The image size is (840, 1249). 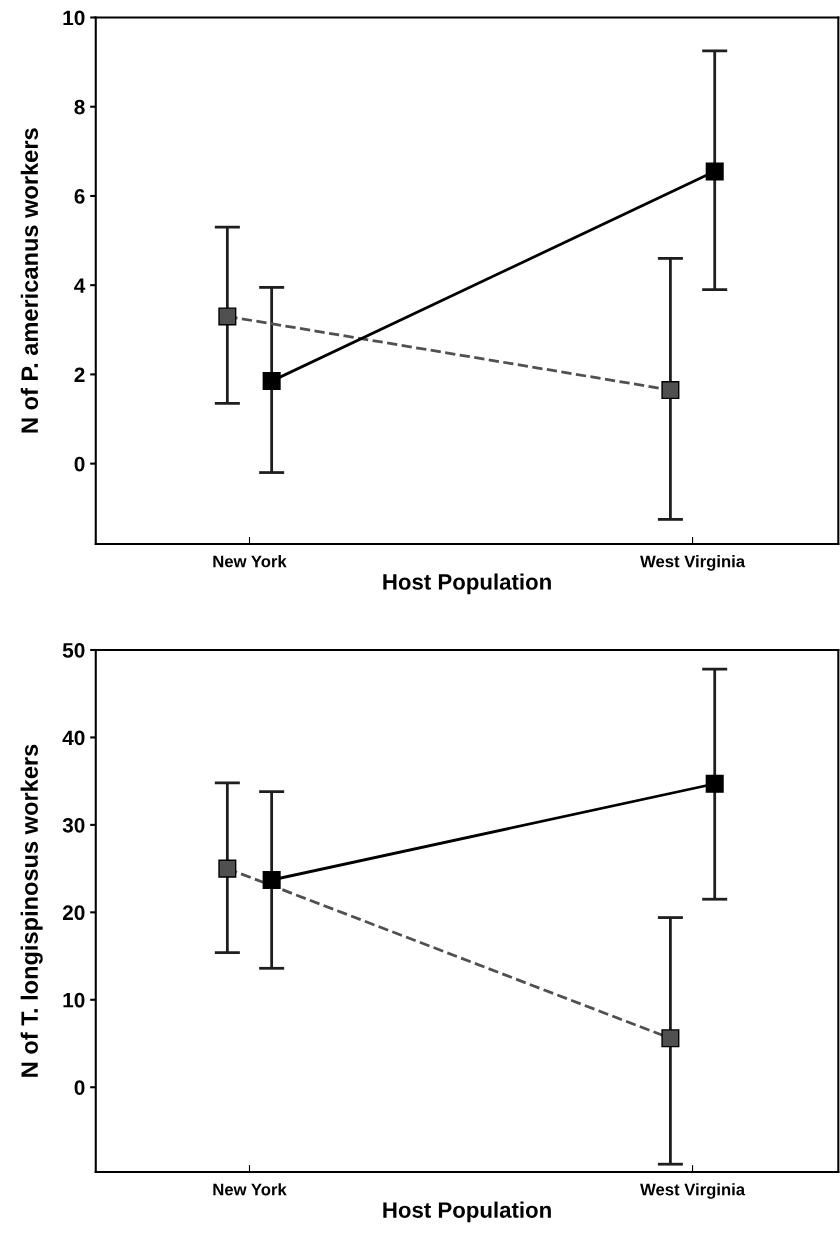 I want to click on y-tick-label: 2, so click(x=79, y=374).